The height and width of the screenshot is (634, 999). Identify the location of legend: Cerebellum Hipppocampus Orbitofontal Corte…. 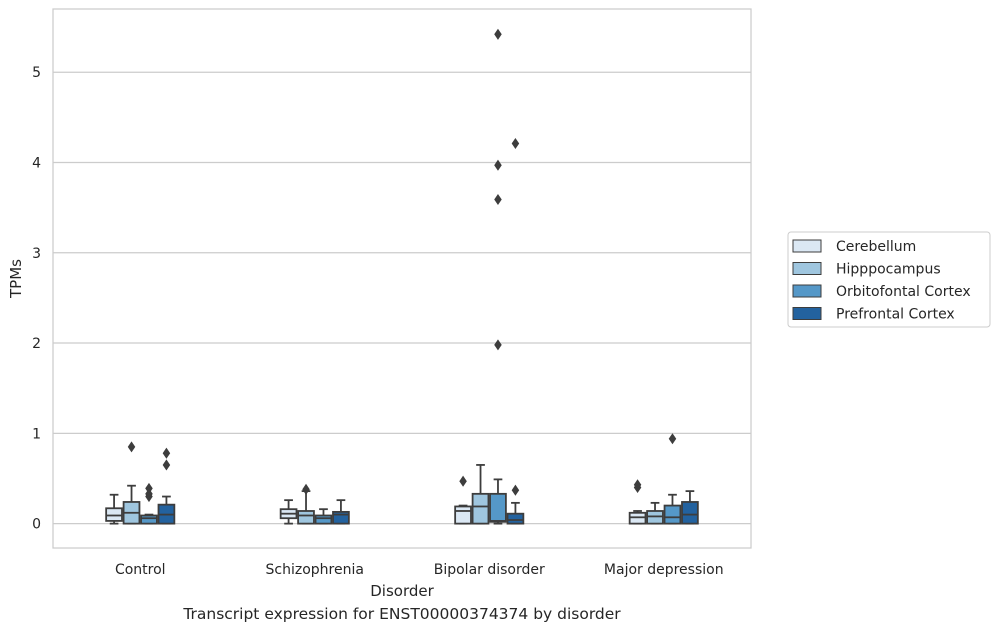
(889, 279).